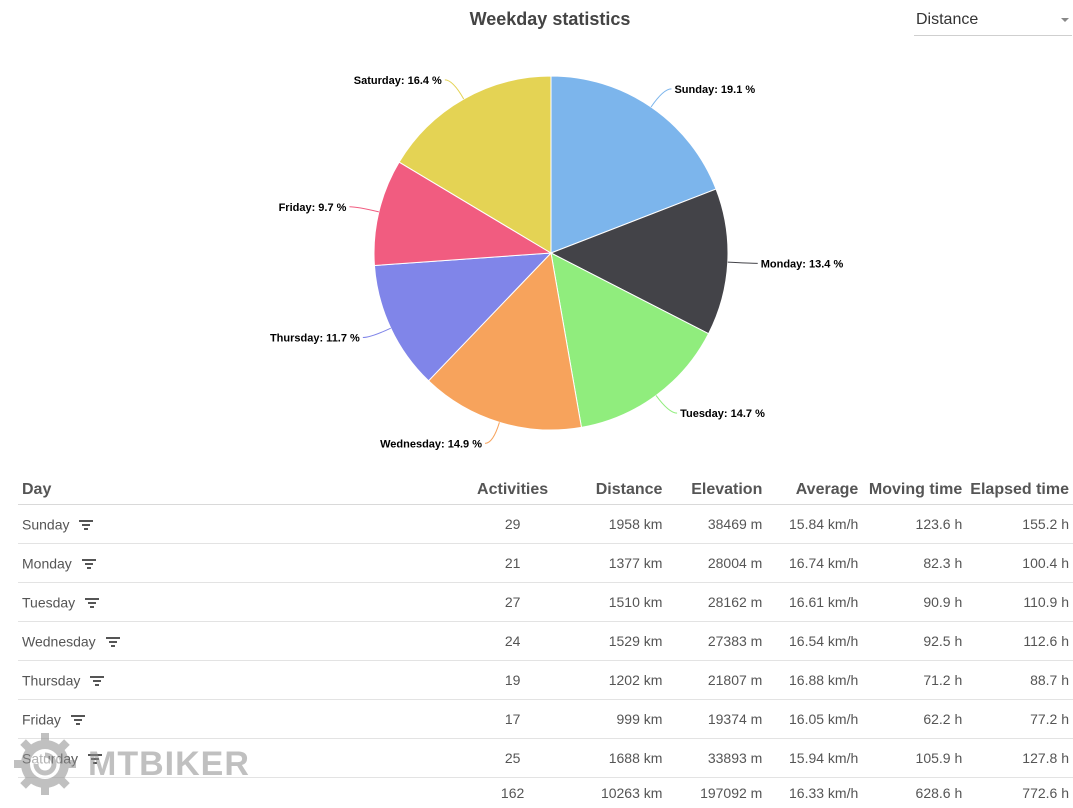 Image resolution: width=1073 pixels, height=808 pixels. What do you see at coordinates (398, 81) in the screenshot?
I see `pie-label-saturday: Saturday: 16.4 %` at bounding box center [398, 81].